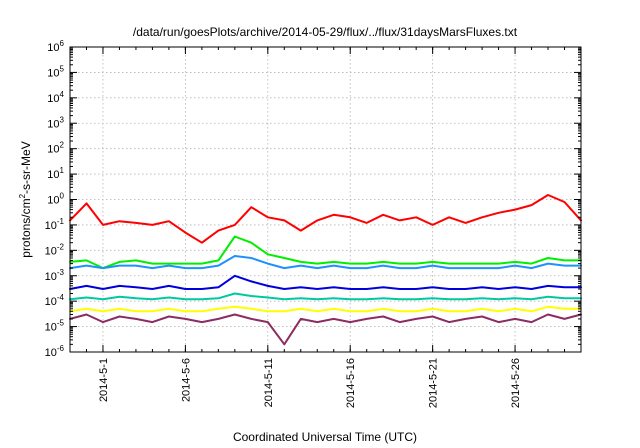 This screenshot has width=640, height=448. I want to click on x-axis-title: Coordinated Universal Time (UTC), so click(325, 437).